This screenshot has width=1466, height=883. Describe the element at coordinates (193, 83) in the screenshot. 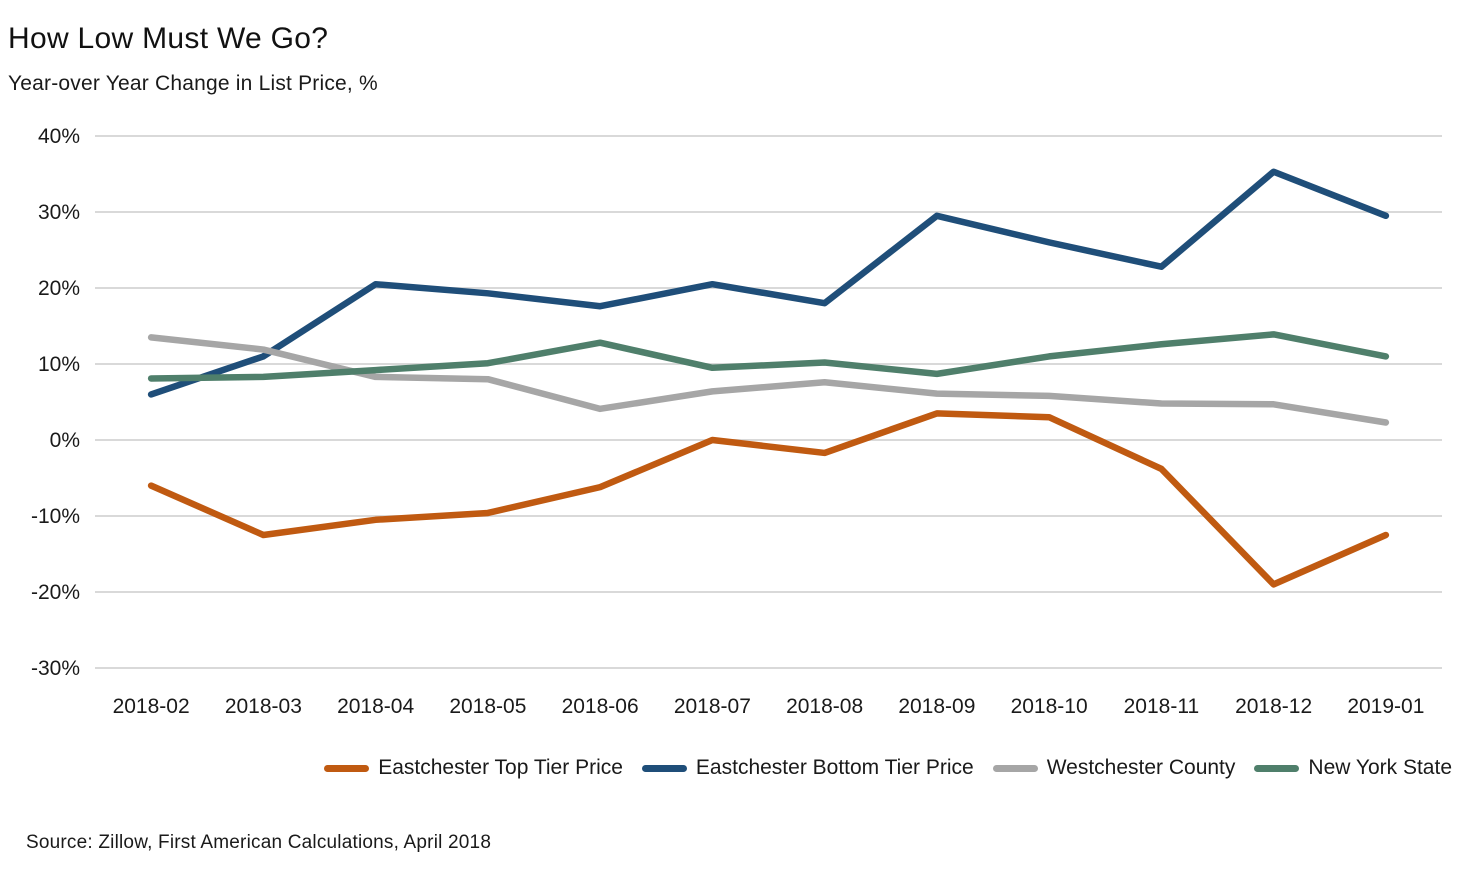

I see `chart-subtitle: Year-over Year Change in List Price, %` at that location.